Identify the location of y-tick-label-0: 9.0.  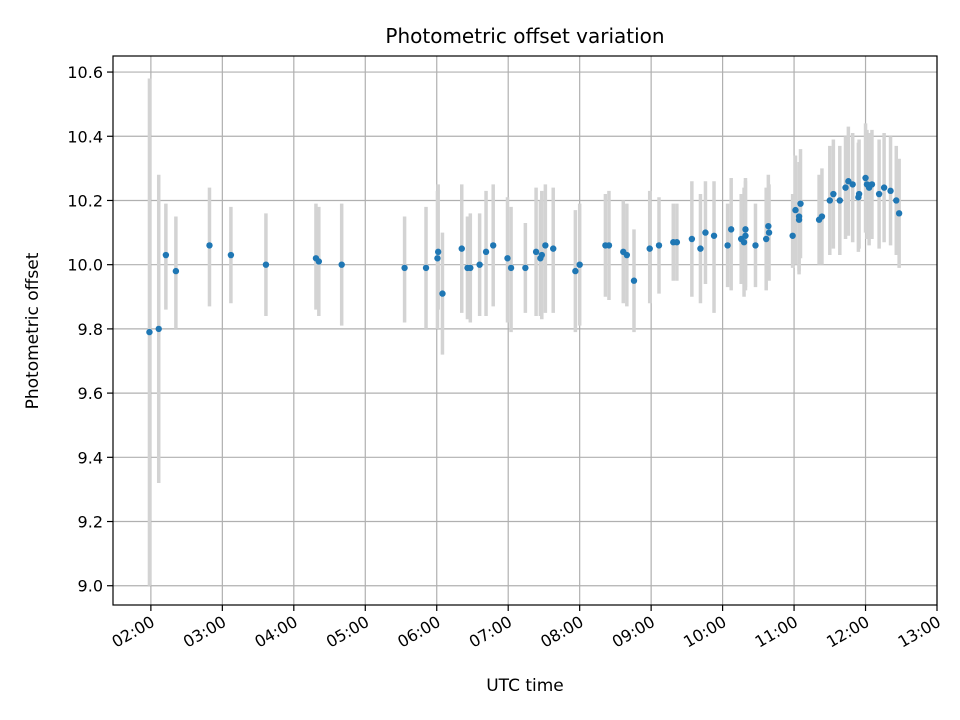
(90, 586).